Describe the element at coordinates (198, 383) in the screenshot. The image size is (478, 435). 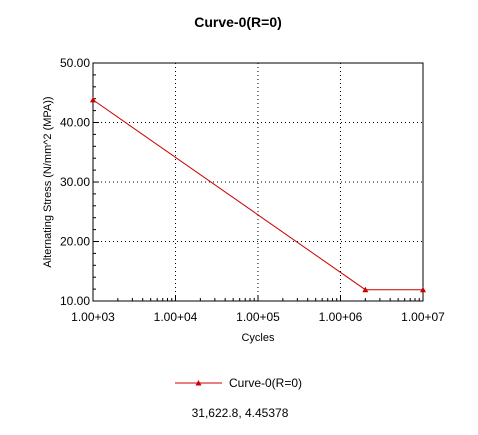
I see `legend-marker` at that location.